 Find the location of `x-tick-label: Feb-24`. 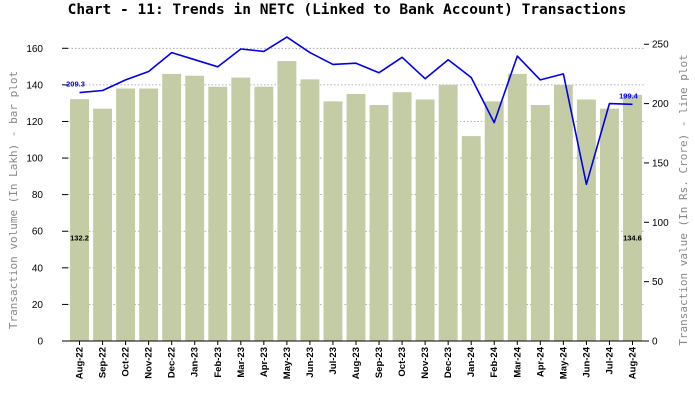

x-tick-label: Feb-24 is located at coordinates (494, 361).